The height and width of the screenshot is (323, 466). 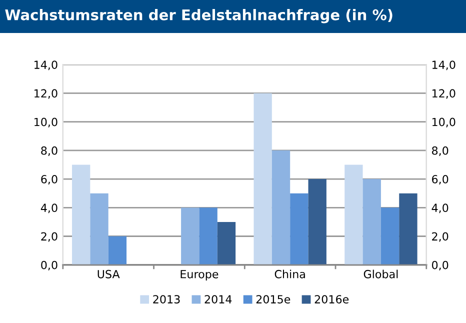 I want to click on legend-label: 2013, so click(x=166, y=299).